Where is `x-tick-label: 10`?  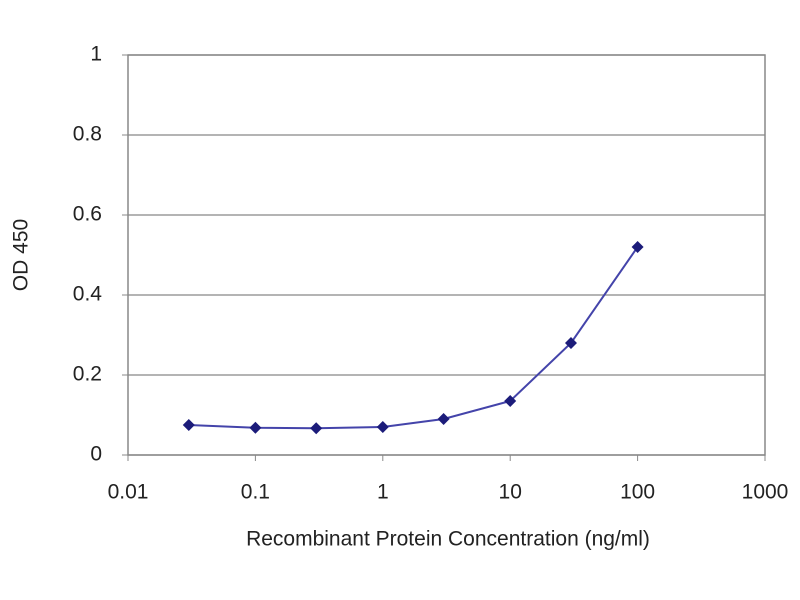 x-tick-label: 10 is located at coordinates (510, 492).